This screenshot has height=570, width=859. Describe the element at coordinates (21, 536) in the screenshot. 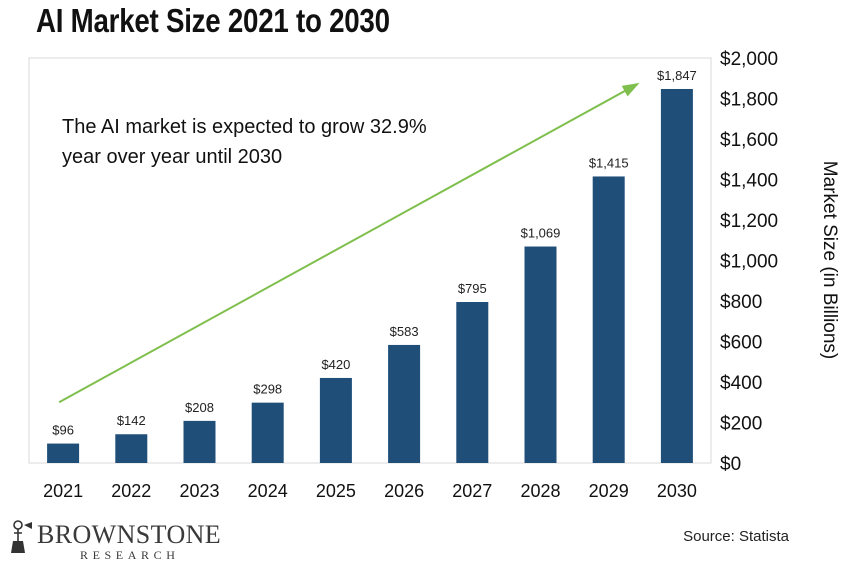

I see `lamp-icon` at that location.